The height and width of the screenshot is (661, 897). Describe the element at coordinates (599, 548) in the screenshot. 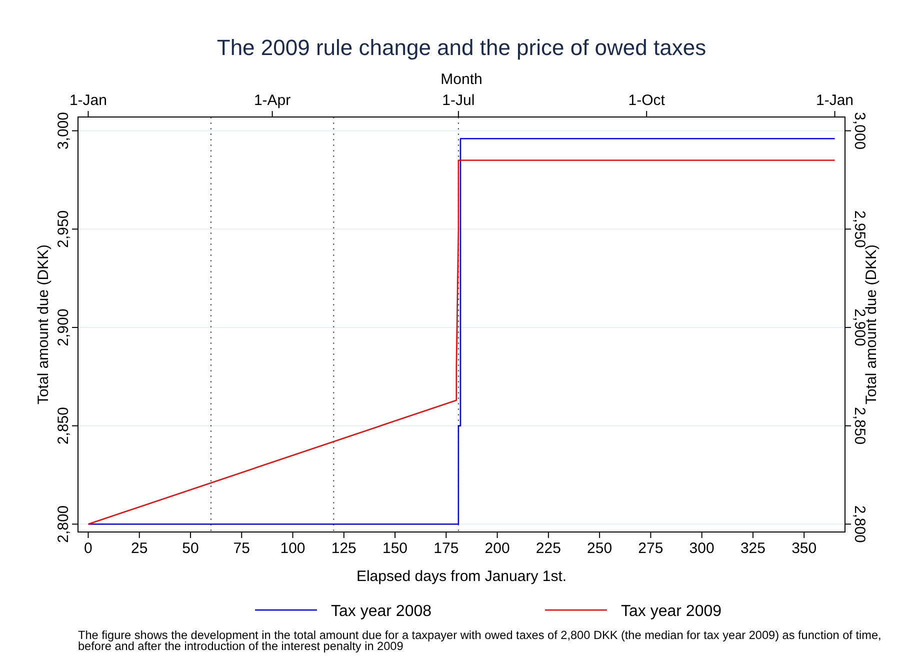

I see `x-tick-label: 250` at that location.